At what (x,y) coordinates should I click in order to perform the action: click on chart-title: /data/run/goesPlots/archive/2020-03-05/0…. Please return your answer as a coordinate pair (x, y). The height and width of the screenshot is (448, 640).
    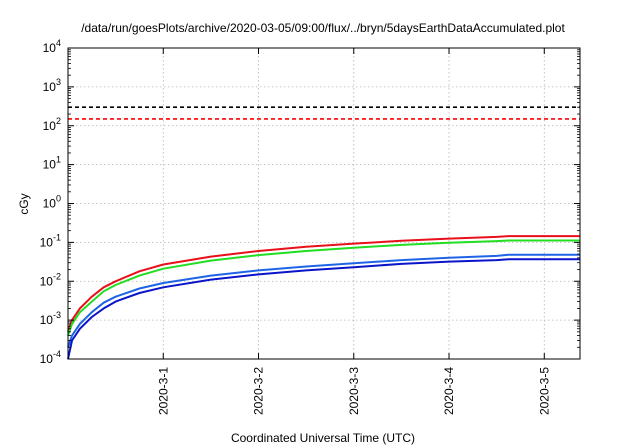
    Looking at the image, I should click on (323, 28).